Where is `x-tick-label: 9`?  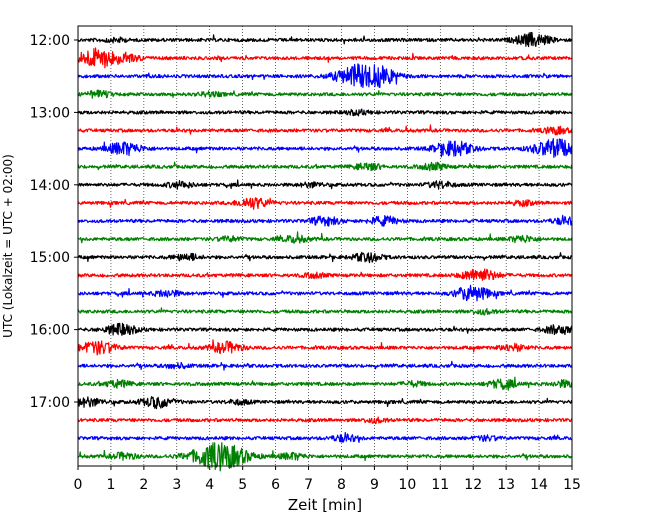
x-tick-label: 9 is located at coordinates (374, 485).